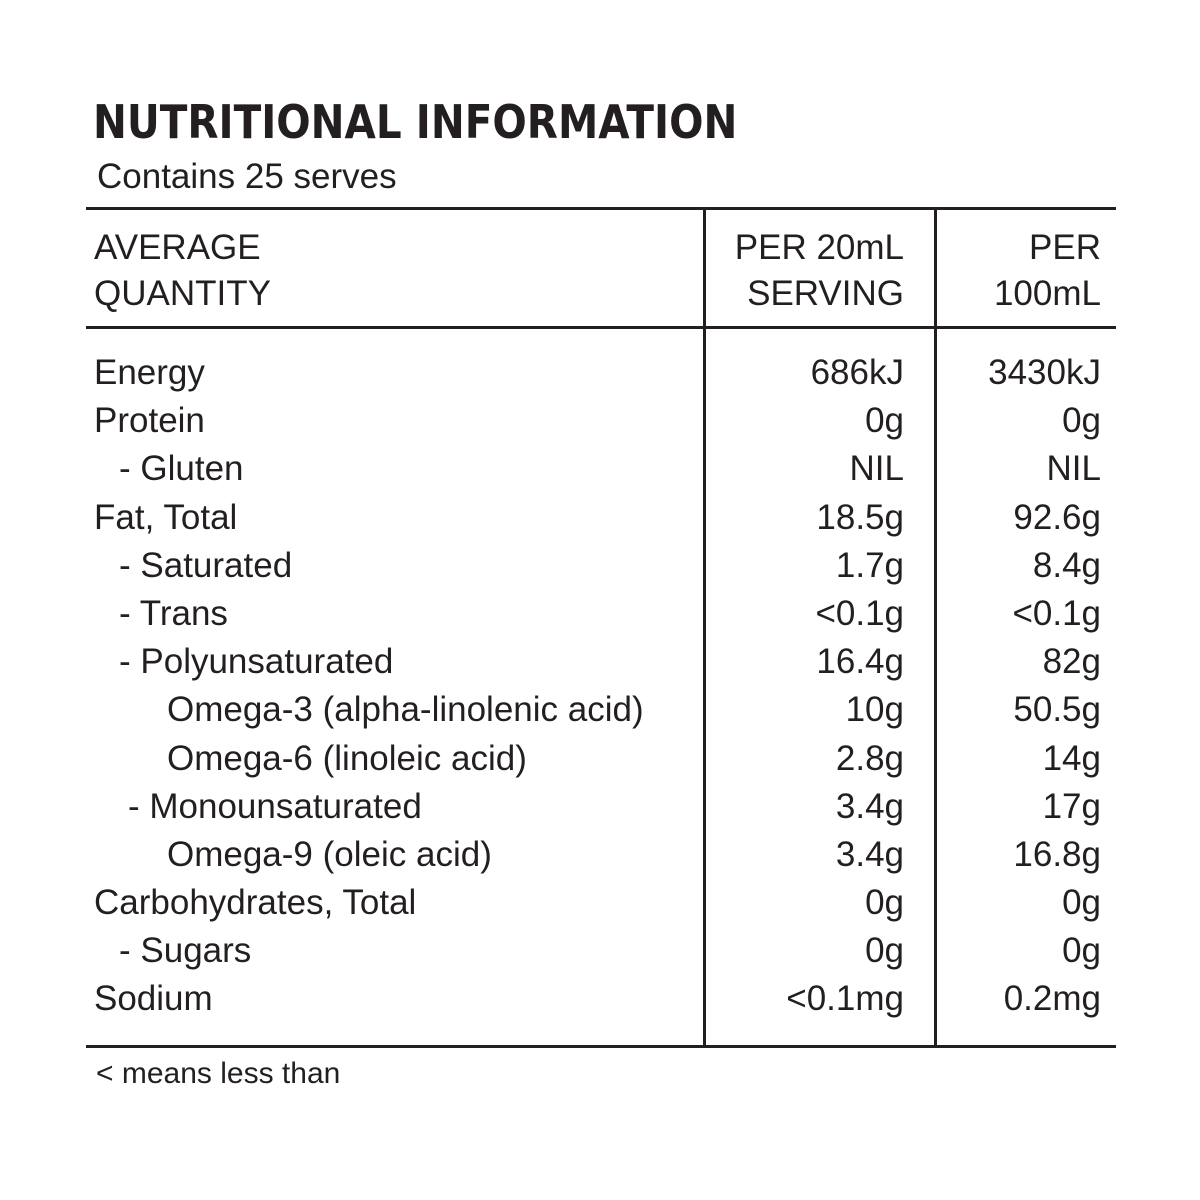 Image resolution: width=1200 pixels, height=1200 pixels. What do you see at coordinates (860, 517) in the screenshot?
I see `row-per-serving: 18.5g` at bounding box center [860, 517].